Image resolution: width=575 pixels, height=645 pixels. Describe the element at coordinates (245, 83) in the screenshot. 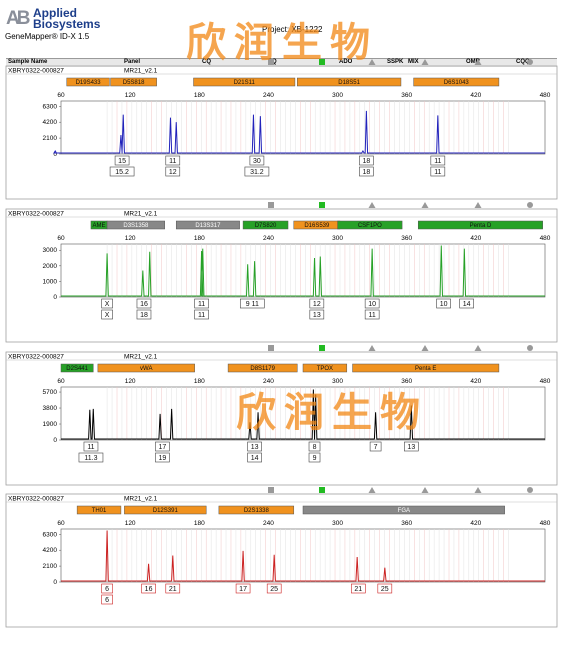

I see `marker-label: D21S11` at that location.